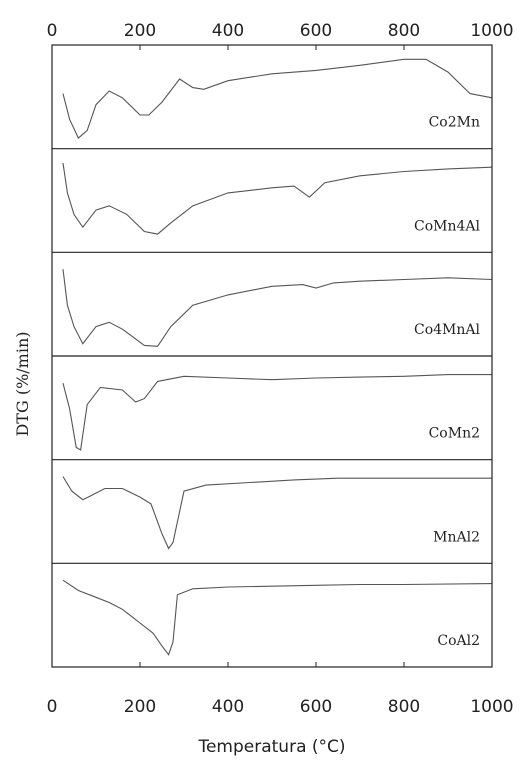 This screenshot has width=525, height=765. Describe the element at coordinates (140, 31) in the screenshot. I see `tick-label-top-1: 200` at that location.